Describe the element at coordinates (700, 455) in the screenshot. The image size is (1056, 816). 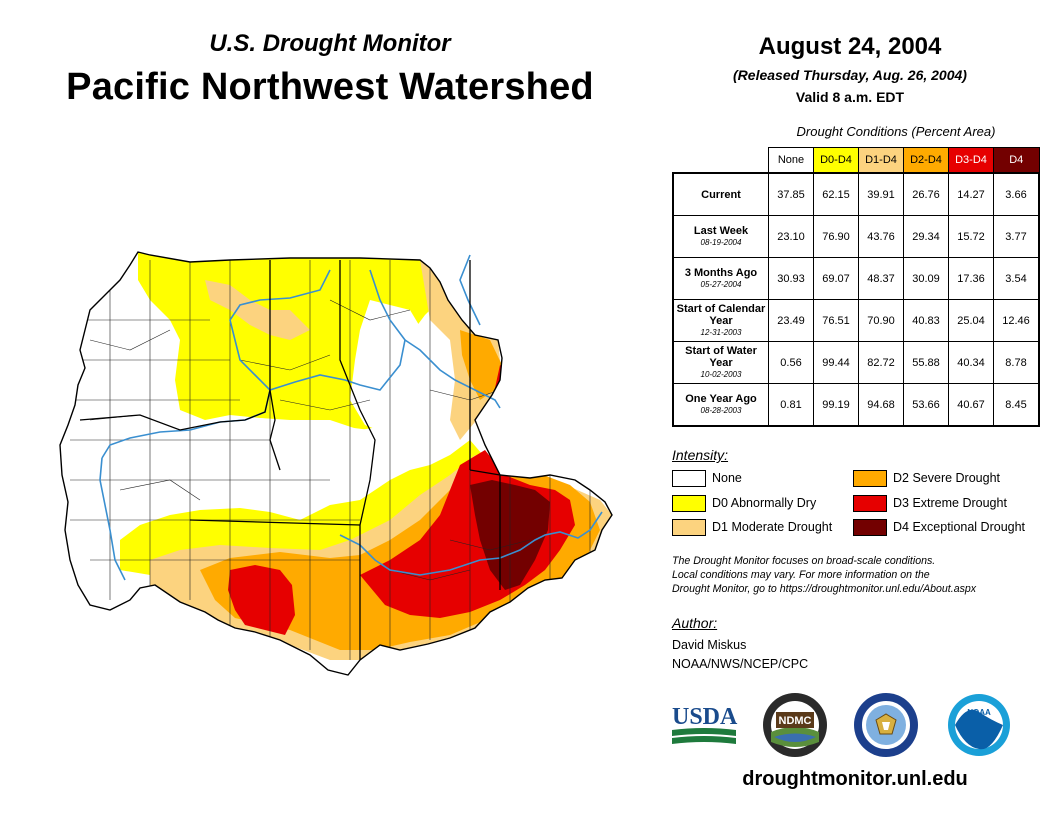
I see `legend-title: Intensity:` at that location.